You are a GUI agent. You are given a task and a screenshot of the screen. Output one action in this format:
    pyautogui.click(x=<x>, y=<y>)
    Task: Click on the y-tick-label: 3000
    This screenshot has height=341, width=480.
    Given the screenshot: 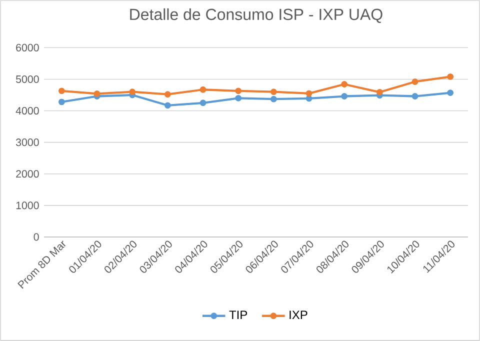 What is the action you would take?
    pyautogui.click(x=27, y=142)
    